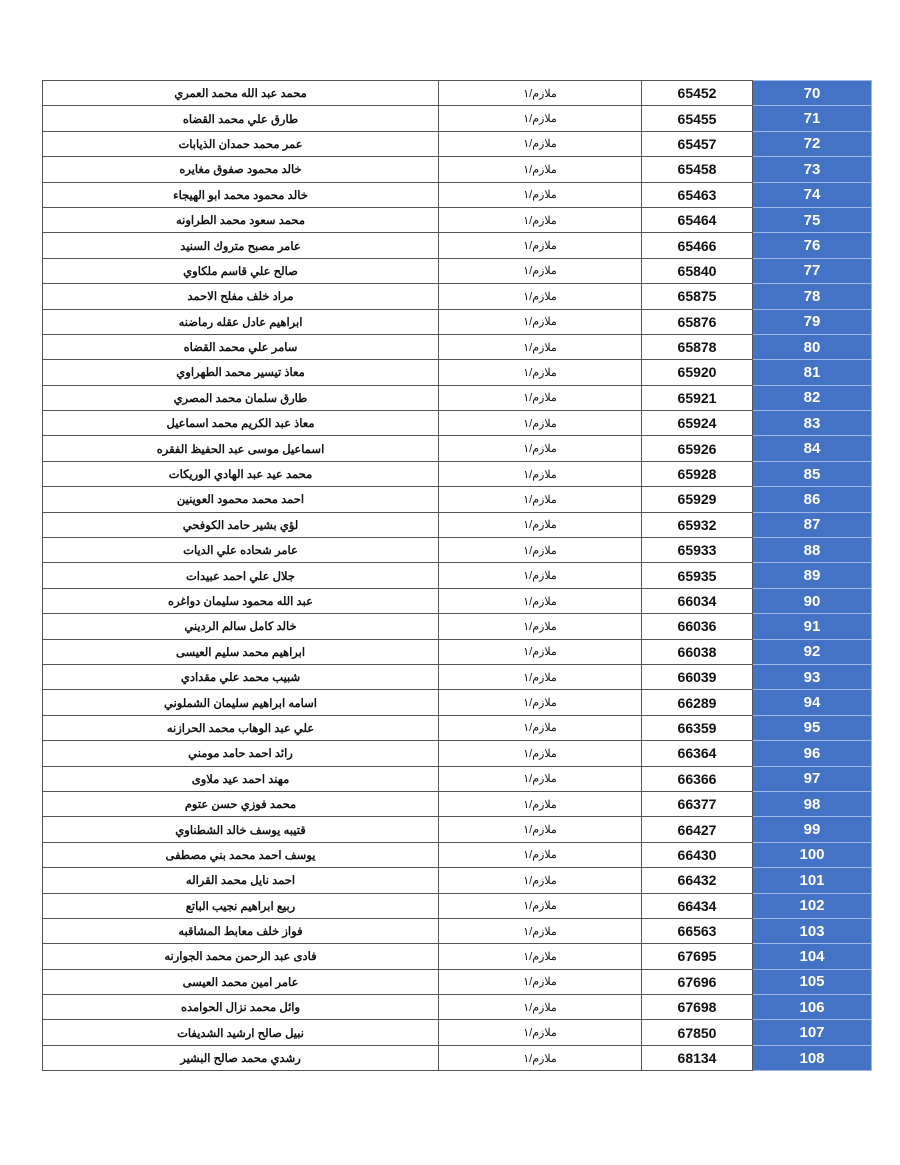  I want to click on number-cell: 68134, so click(697, 1058).